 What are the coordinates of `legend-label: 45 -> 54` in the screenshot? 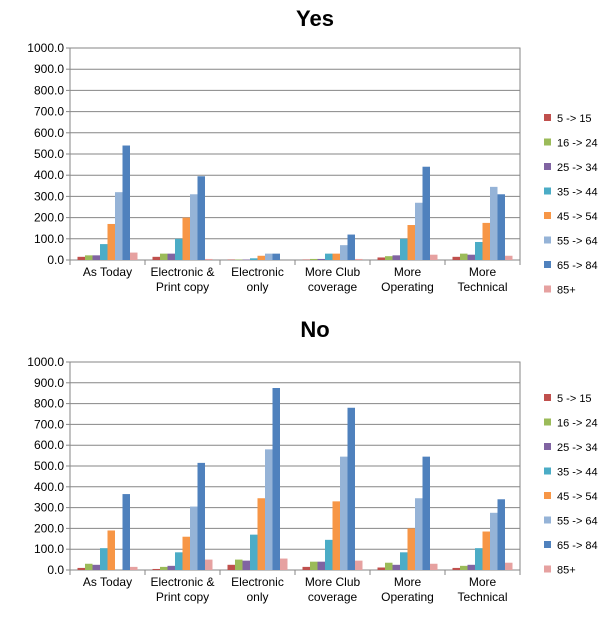 It's located at (577, 217).